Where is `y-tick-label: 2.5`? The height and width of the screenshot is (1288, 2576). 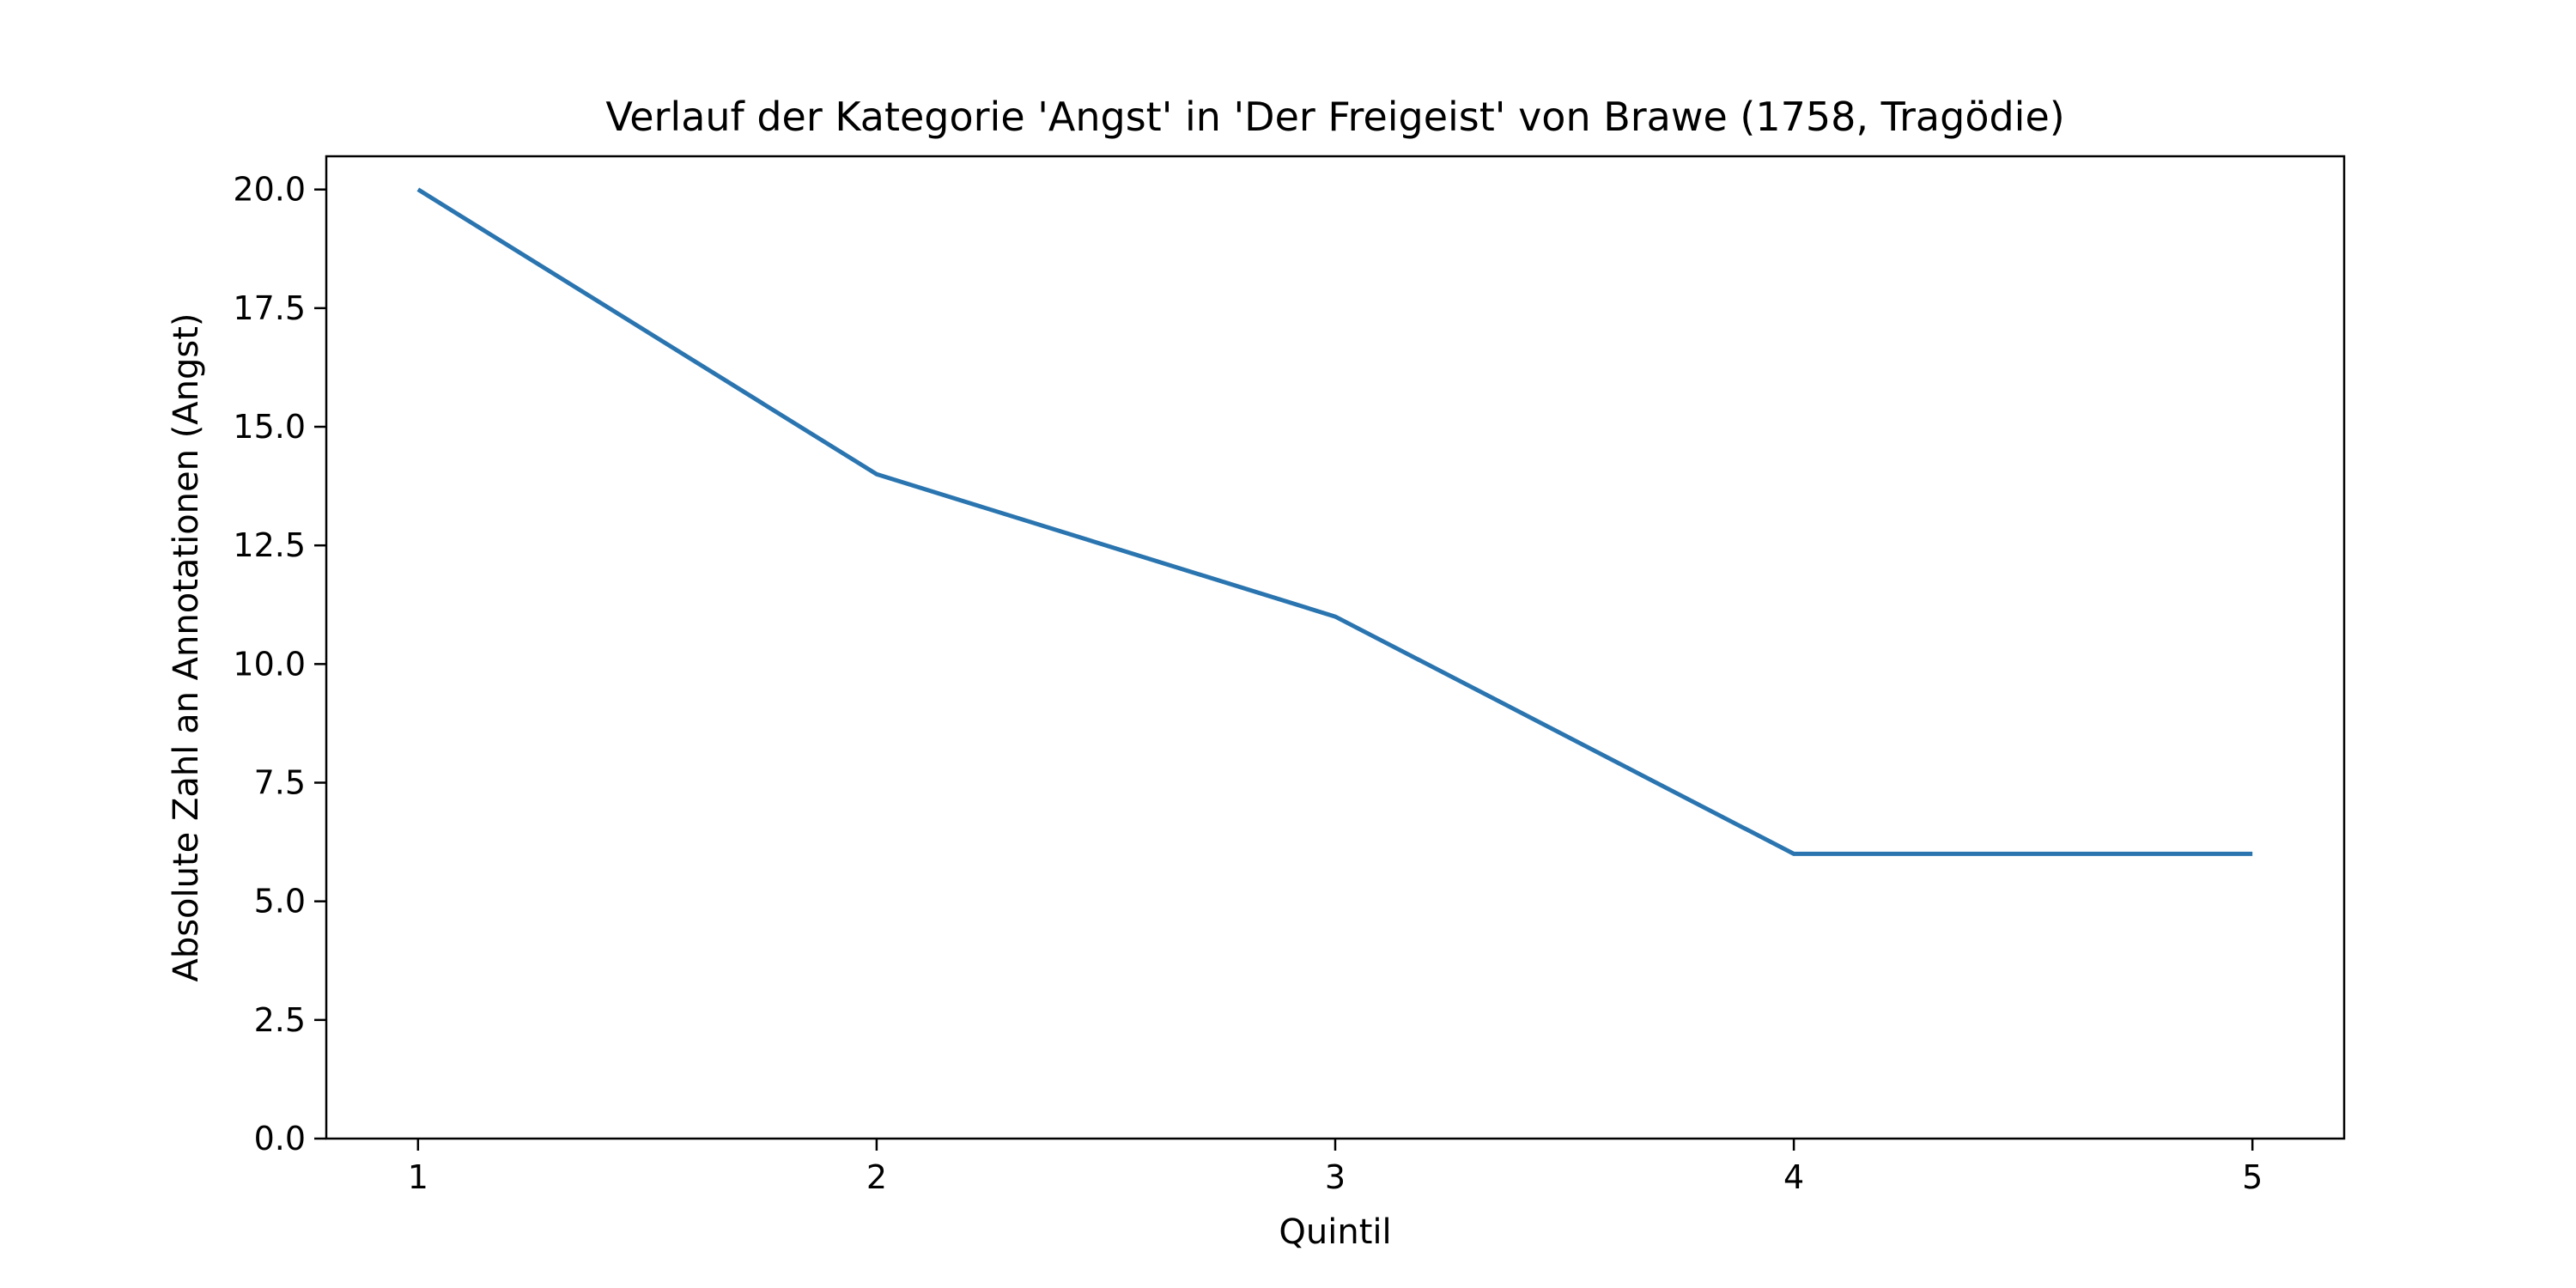 y-tick-label: 2.5 is located at coordinates (280, 1020).